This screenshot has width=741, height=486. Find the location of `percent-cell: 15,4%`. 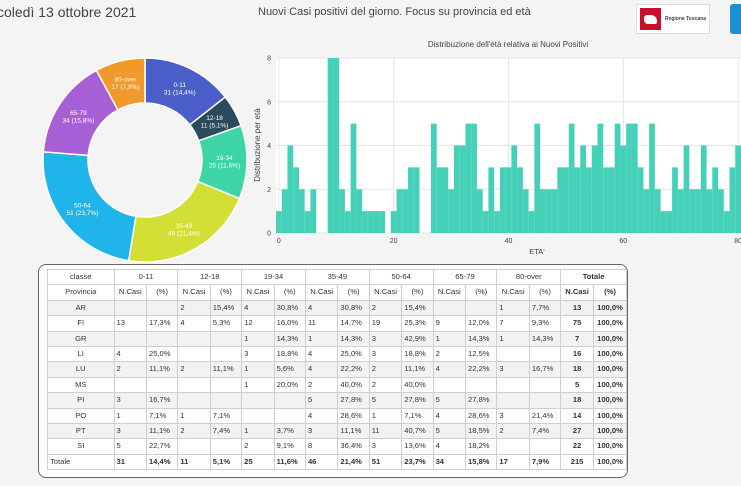

percent-cell: 15,4% is located at coordinates (417, 308).